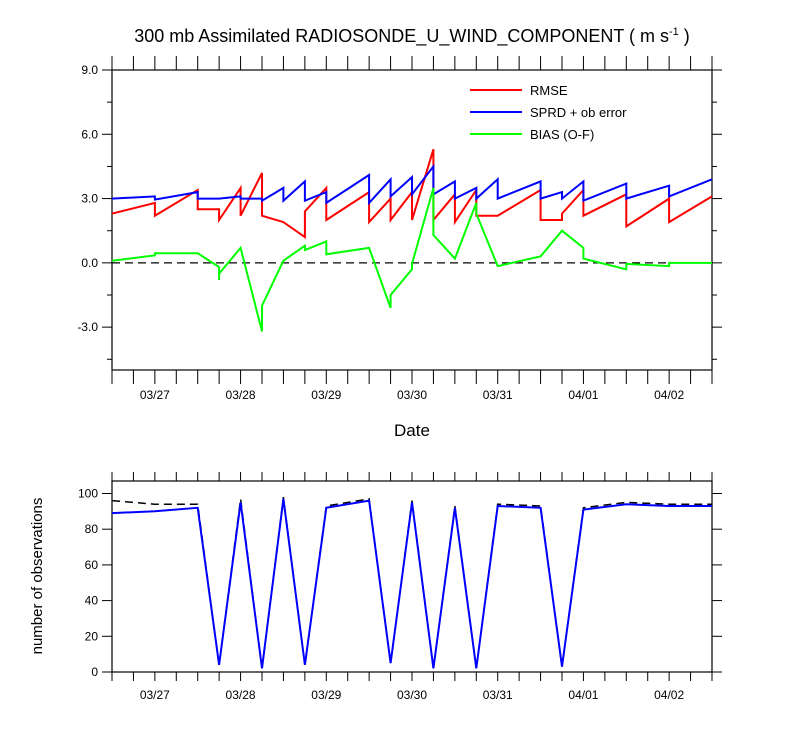  What do you see at coordinates (549, 90) in the screenshot?
I see `legend-label: RMSE` at bounding box center [549, 90].